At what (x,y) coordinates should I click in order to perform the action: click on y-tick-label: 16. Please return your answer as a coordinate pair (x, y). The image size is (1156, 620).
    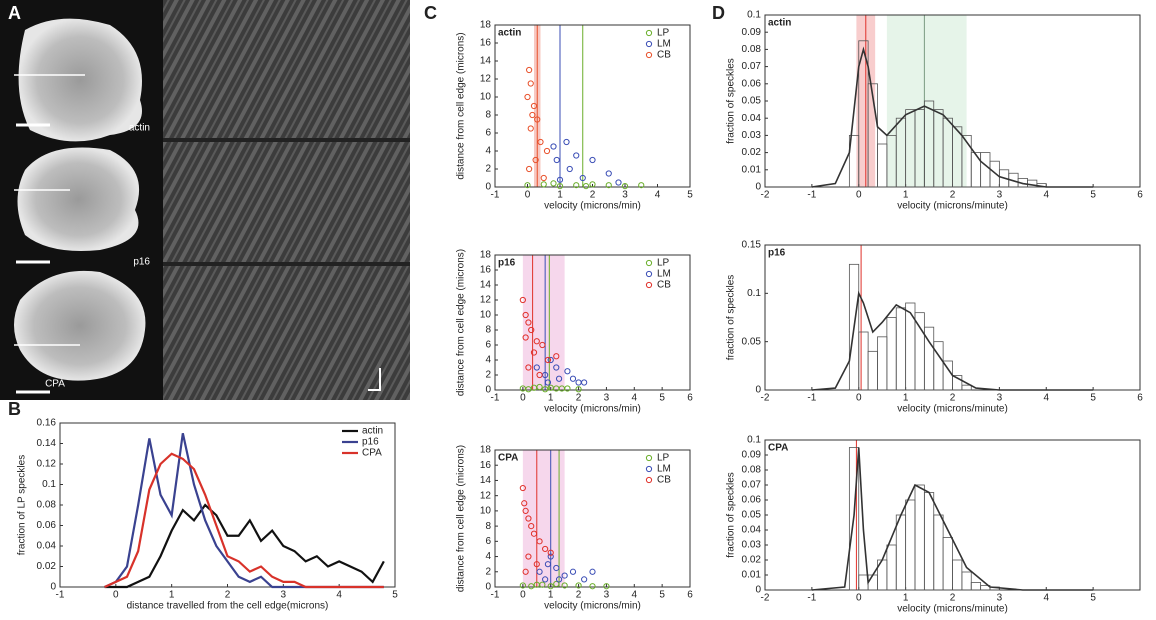
    Looking at the image, I should click on (486, 465).